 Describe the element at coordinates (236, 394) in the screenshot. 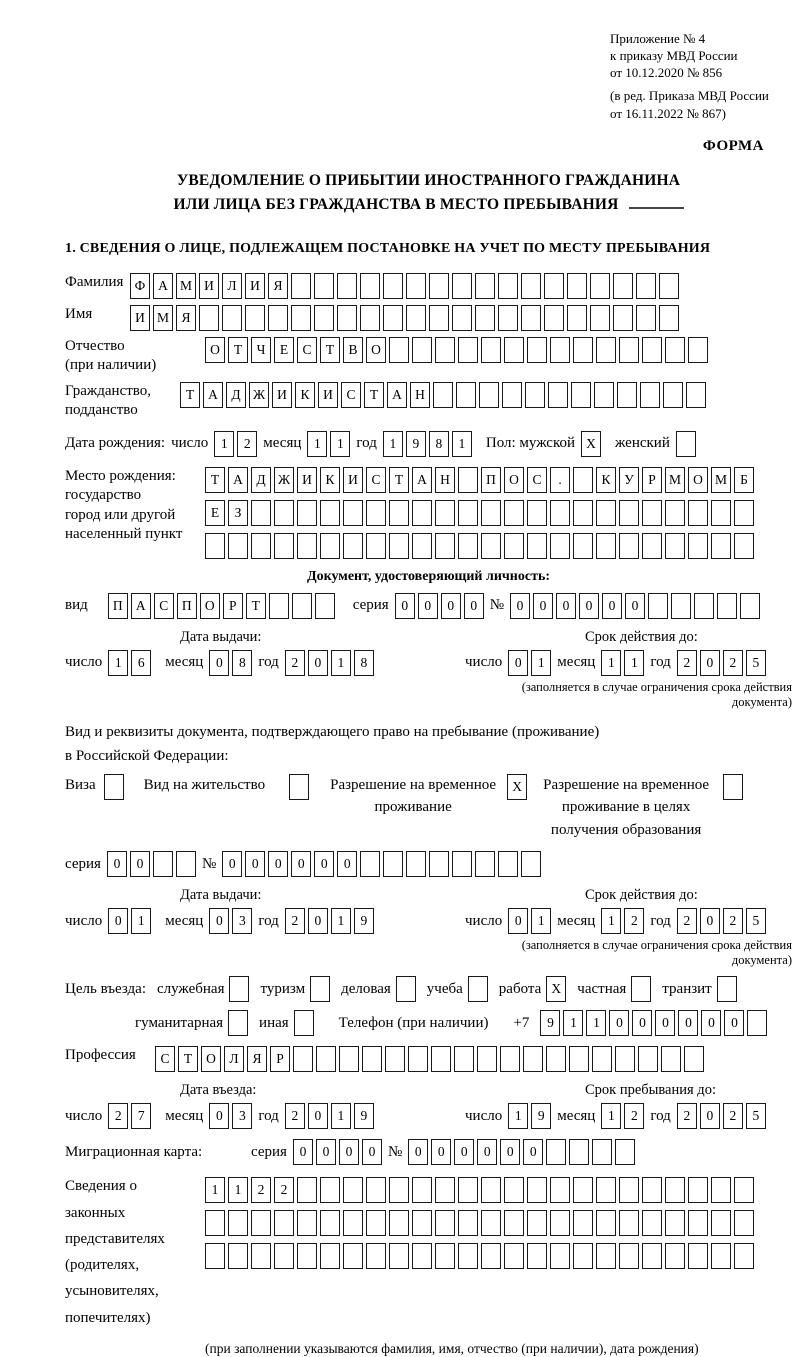

I see `char-box: Д` at that location.